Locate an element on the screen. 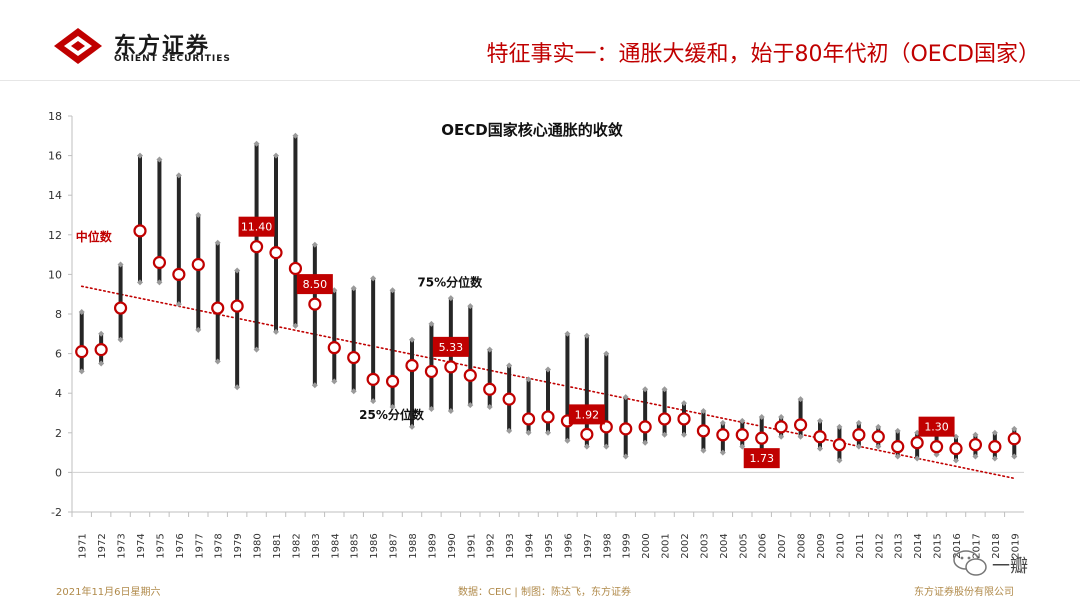  x-tick-label: 2009 is located at coordinates (821, 545).